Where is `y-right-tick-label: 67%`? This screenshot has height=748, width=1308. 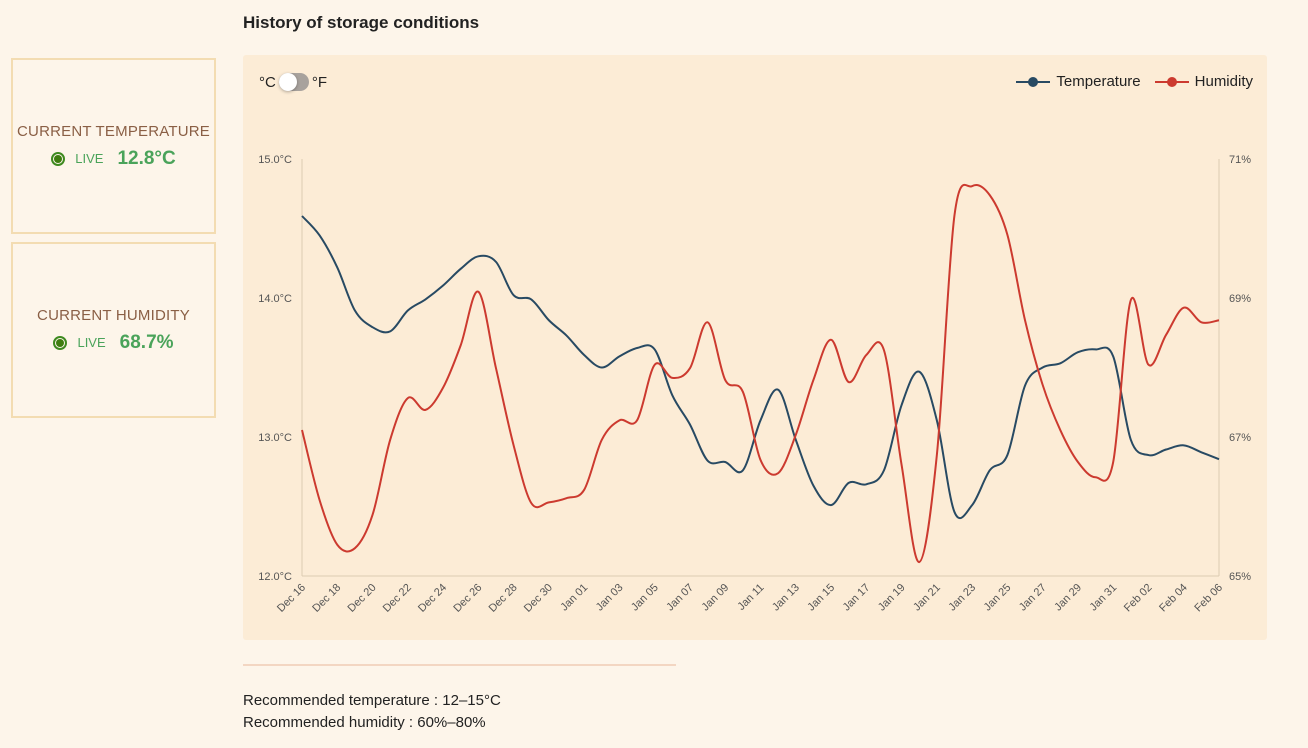
y-right-tick-label: 67% is located at coordinates (1240, 438).